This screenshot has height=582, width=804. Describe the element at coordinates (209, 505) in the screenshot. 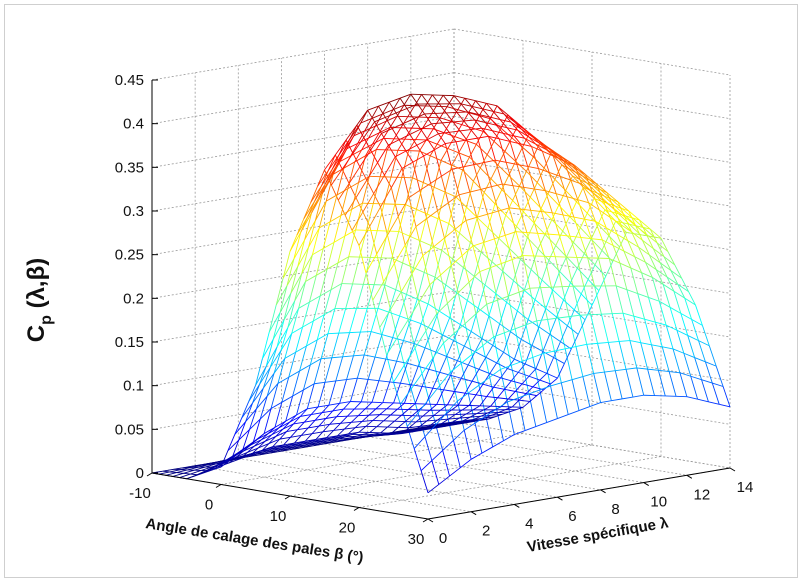

I see `x-tick-label: 0` at that location.